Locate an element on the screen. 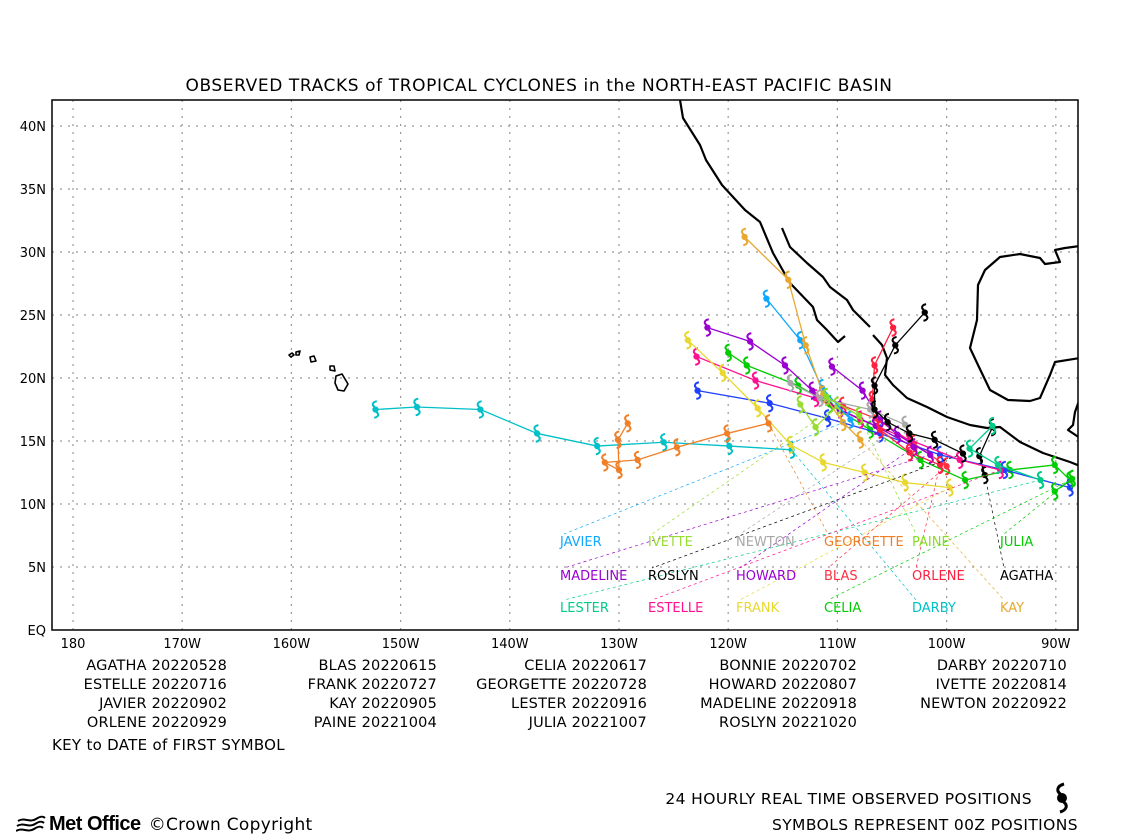 Image resolution: width=1130 pixels, height=840 pixels. storm-track-roslyn is located at coordinates (919, 383).